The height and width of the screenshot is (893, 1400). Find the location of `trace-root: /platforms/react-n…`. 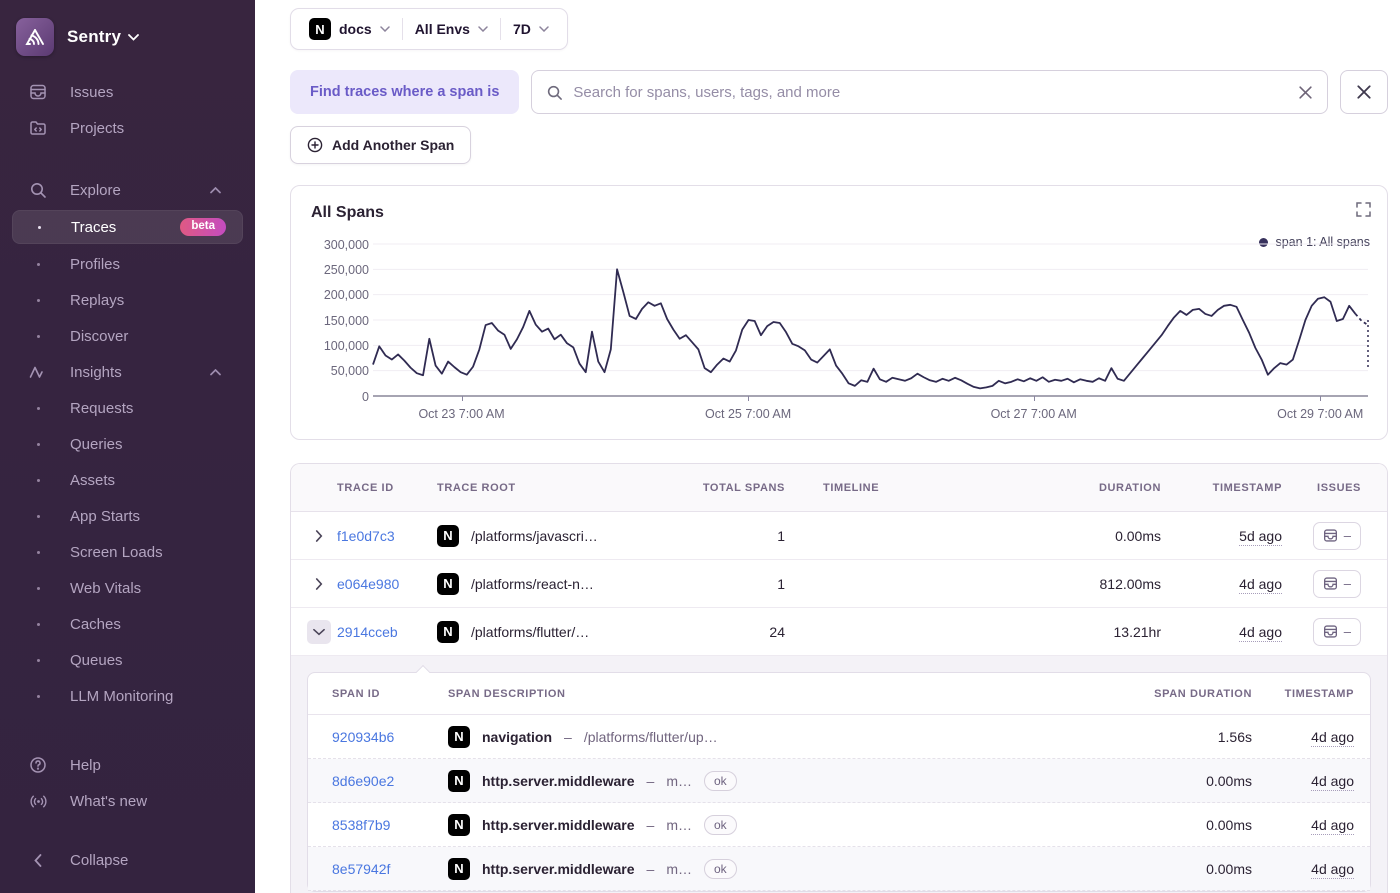

trace-root: /platforms/react-n… is located at coordinates (532, 583).